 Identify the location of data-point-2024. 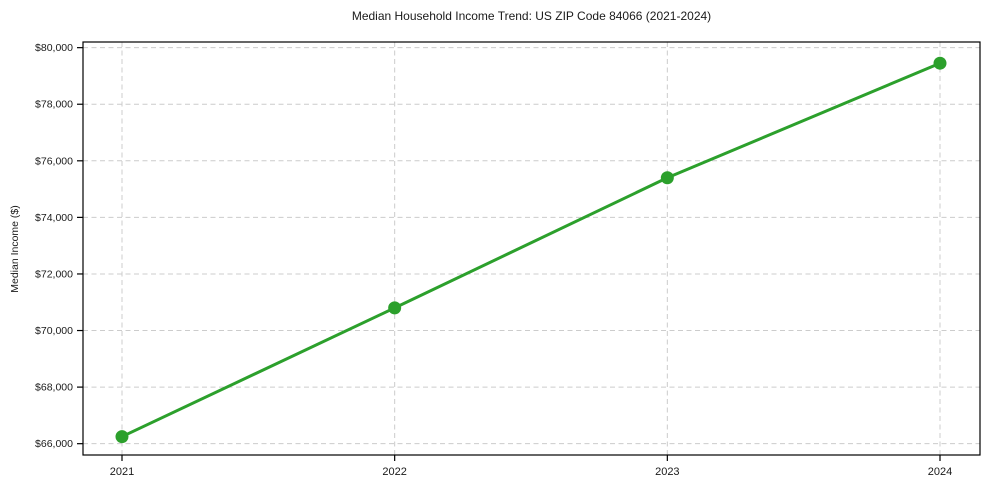
(940, 63).